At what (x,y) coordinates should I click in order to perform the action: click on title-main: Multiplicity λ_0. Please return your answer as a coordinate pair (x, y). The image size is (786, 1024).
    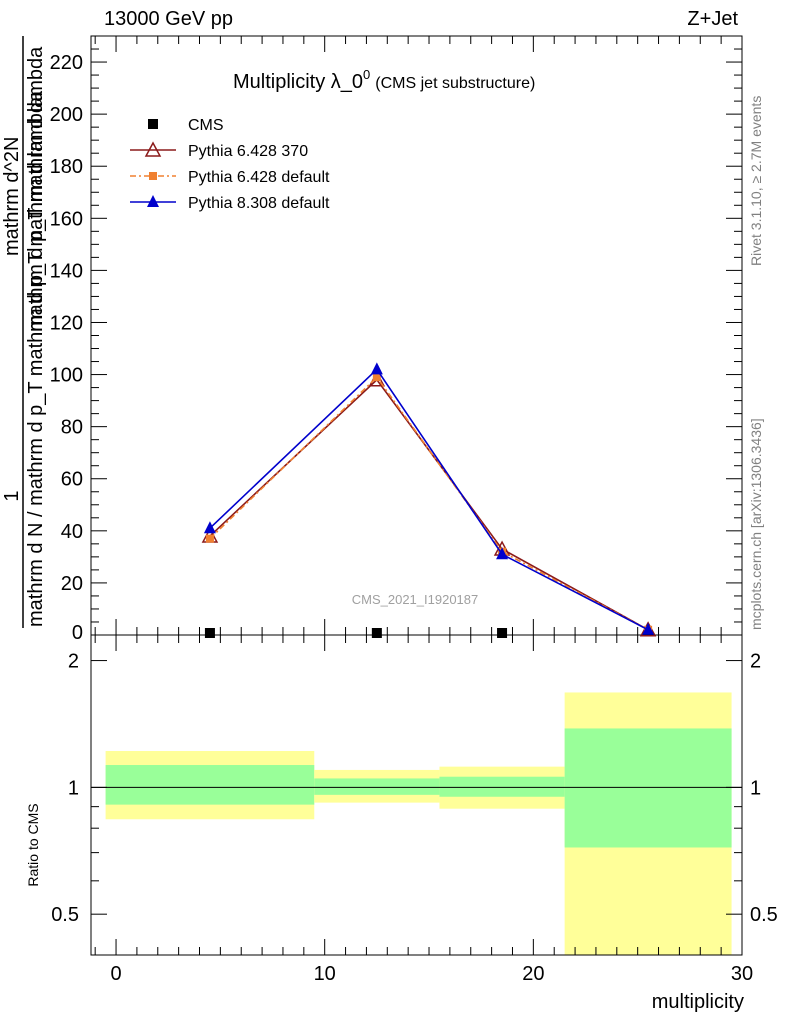
    Looking at the image, I should click on (298, 82).